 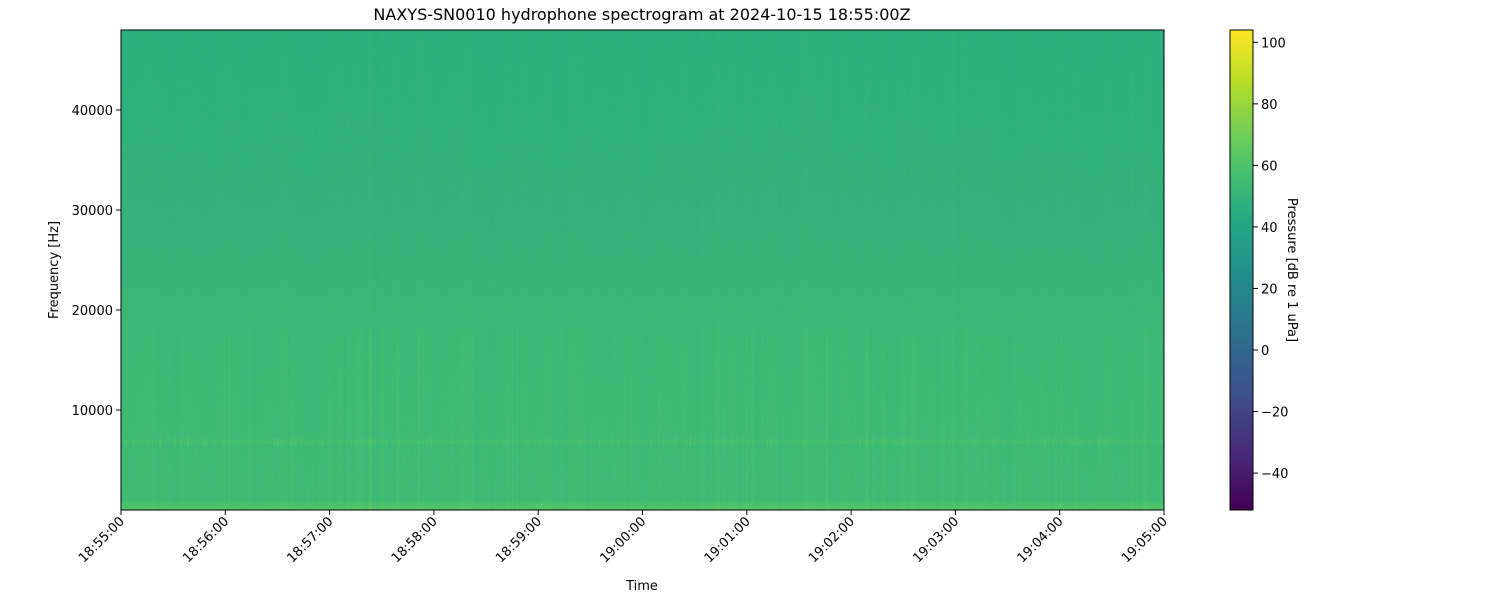 I want to click on x-tick-label: 18:57:00, so click(x=311, y=540).